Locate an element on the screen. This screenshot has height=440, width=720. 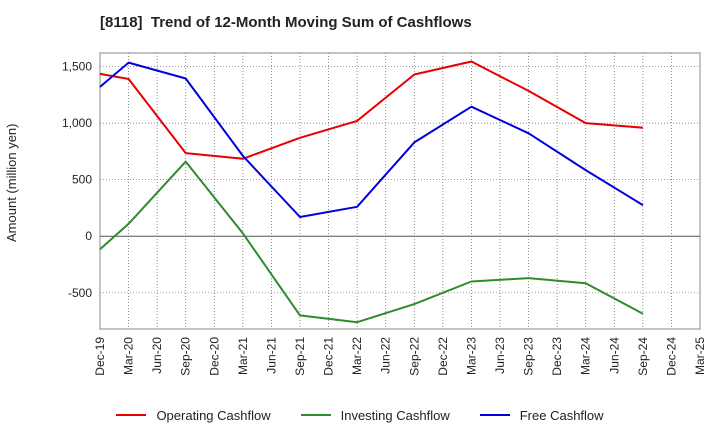
x-tick-label: Jun-24 is located at coordinates (614, 355).